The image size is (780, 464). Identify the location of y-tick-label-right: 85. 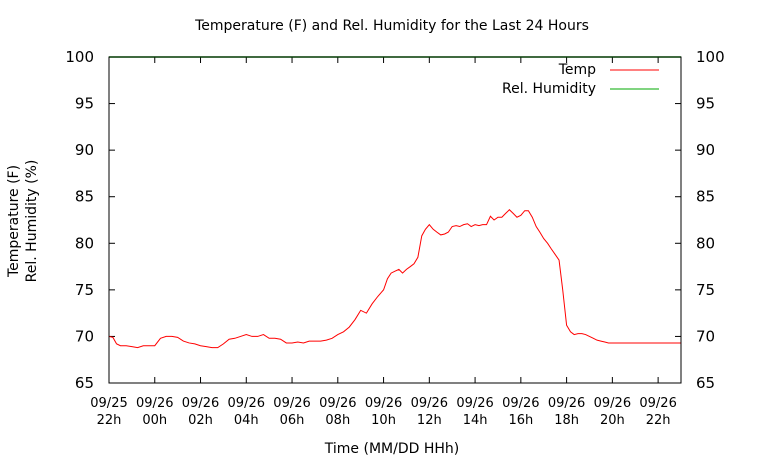
(705, 197).